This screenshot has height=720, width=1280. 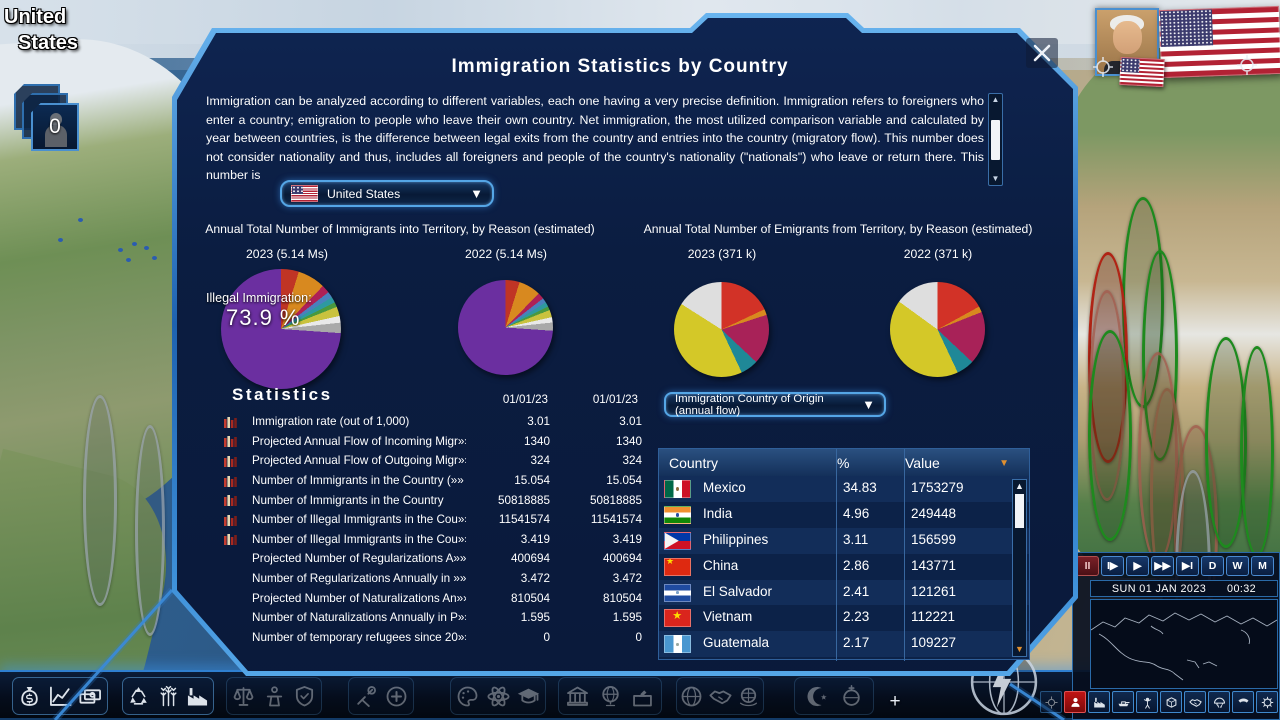 What do you see at coordinates (922, 462) in the screenshot?
I see `column-header-value: Value` at bounding box center [922, 462].